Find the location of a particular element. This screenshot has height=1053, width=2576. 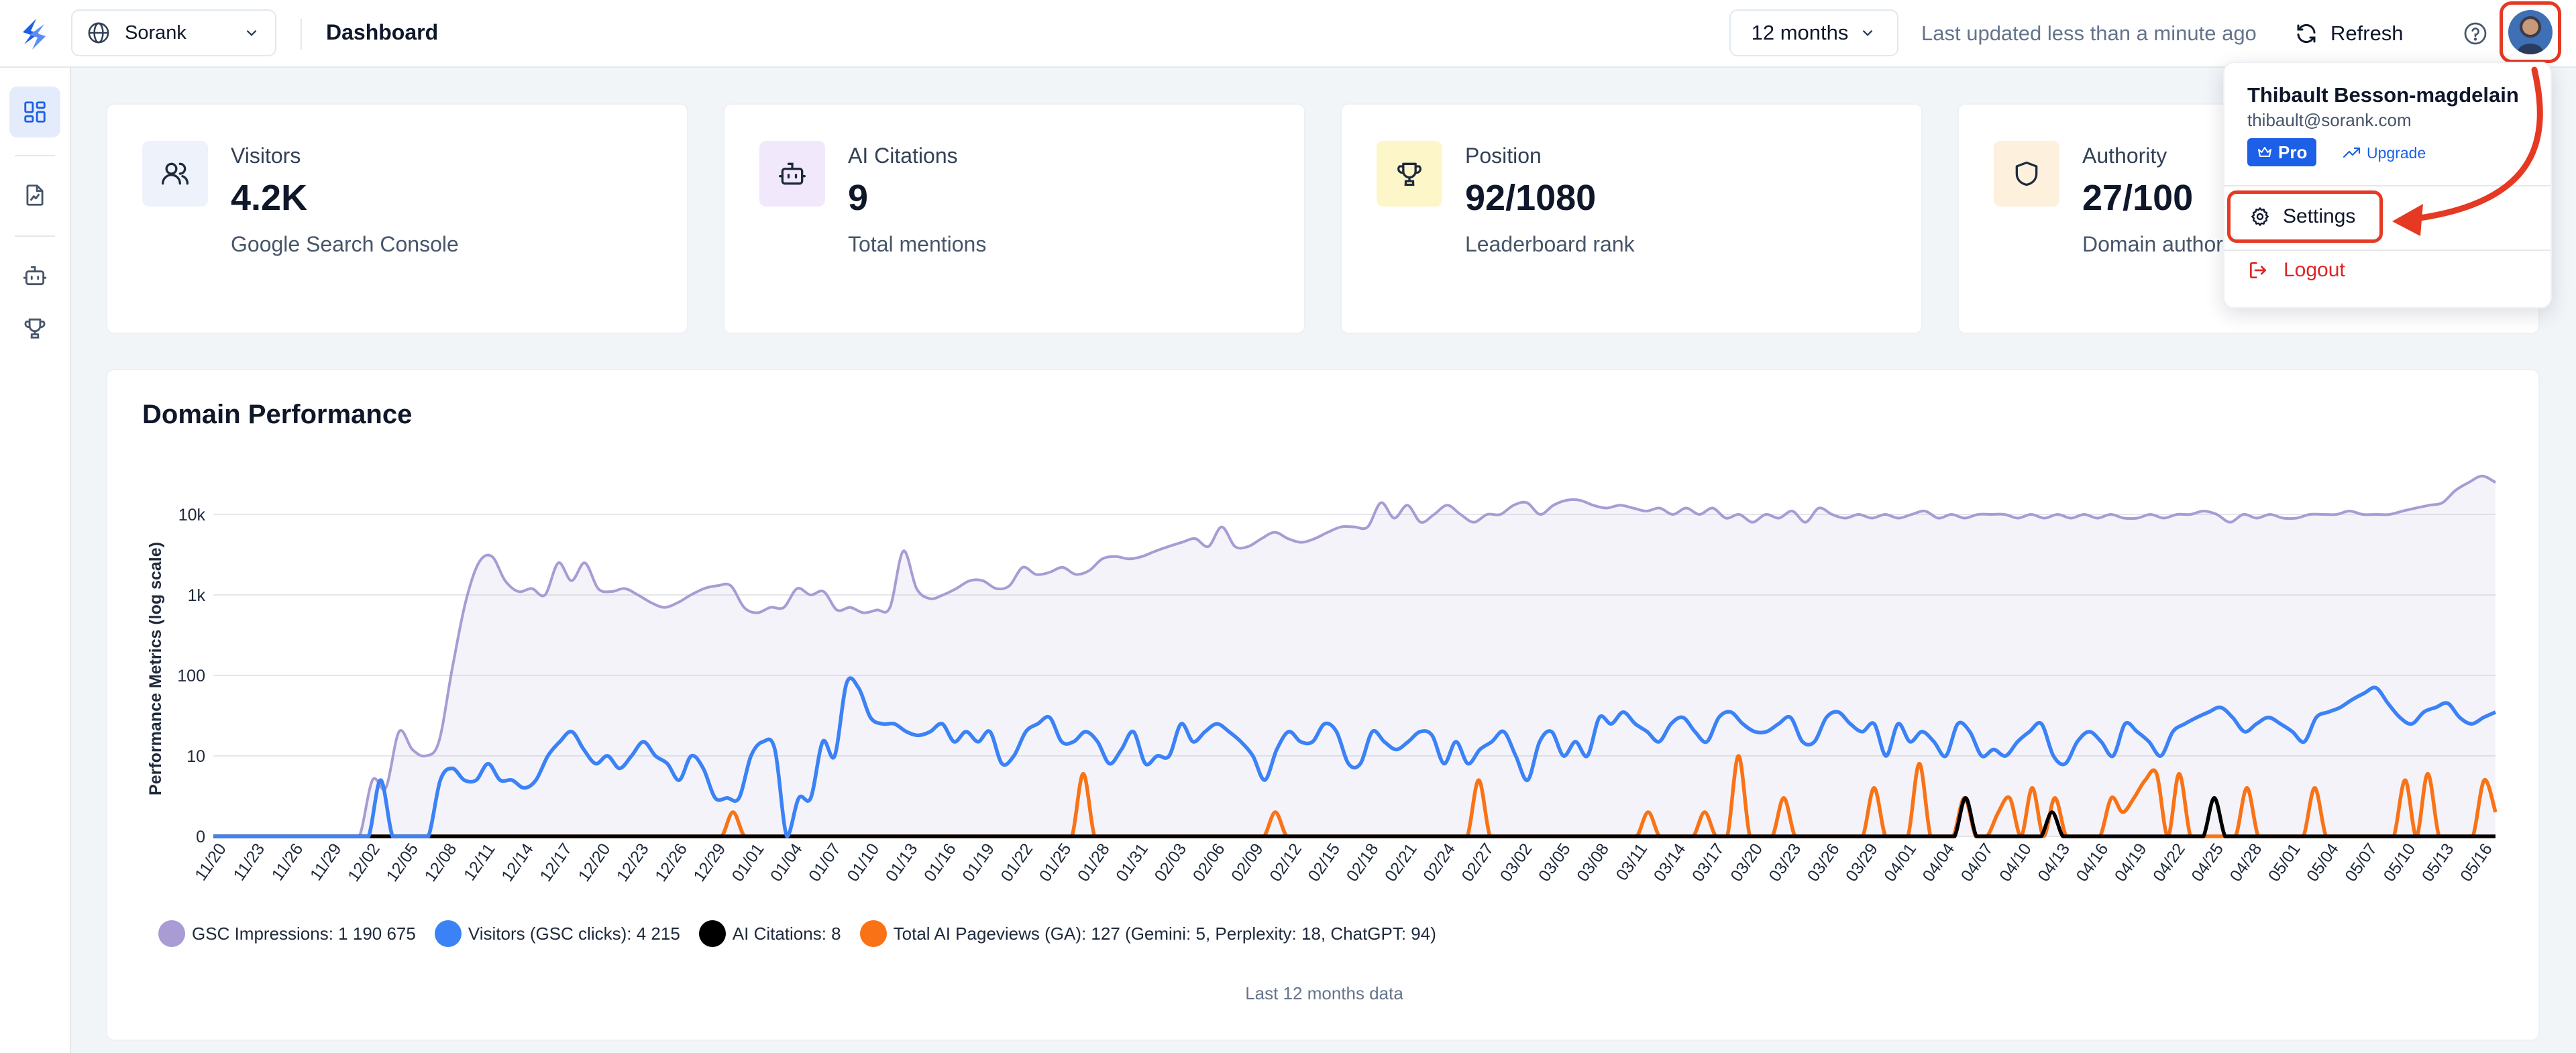

x-tick-label: 01/25 is located at coordinates (1055, 862).